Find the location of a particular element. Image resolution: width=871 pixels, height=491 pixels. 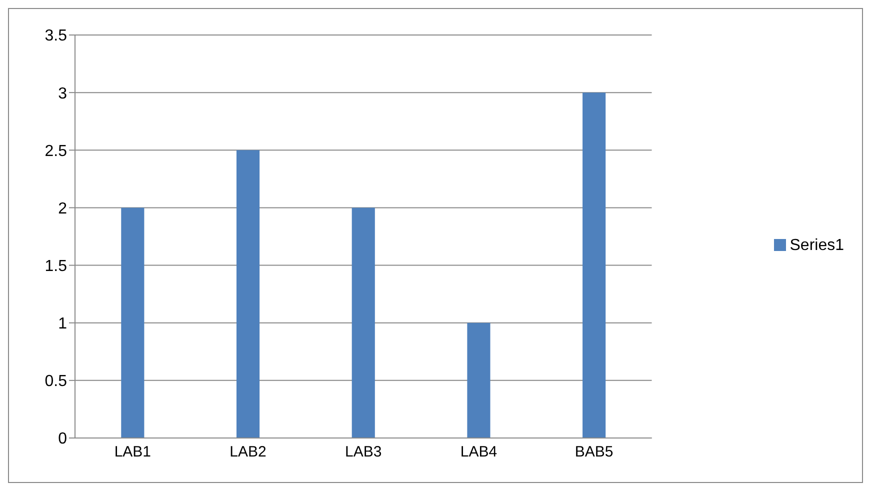

y-tick-label: 1.5 is located at coordinates (56, 266).